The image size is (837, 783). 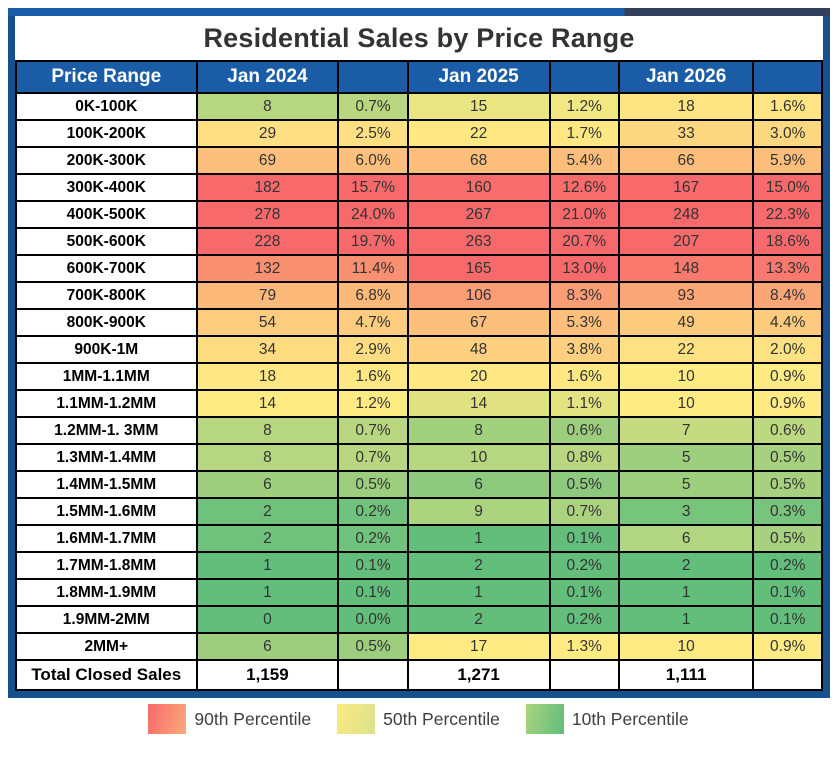 I want to click on price-range-row: 2MM+ 6 0.5% 17 1.3% 10 0.9%, so click(x=419, y=646).